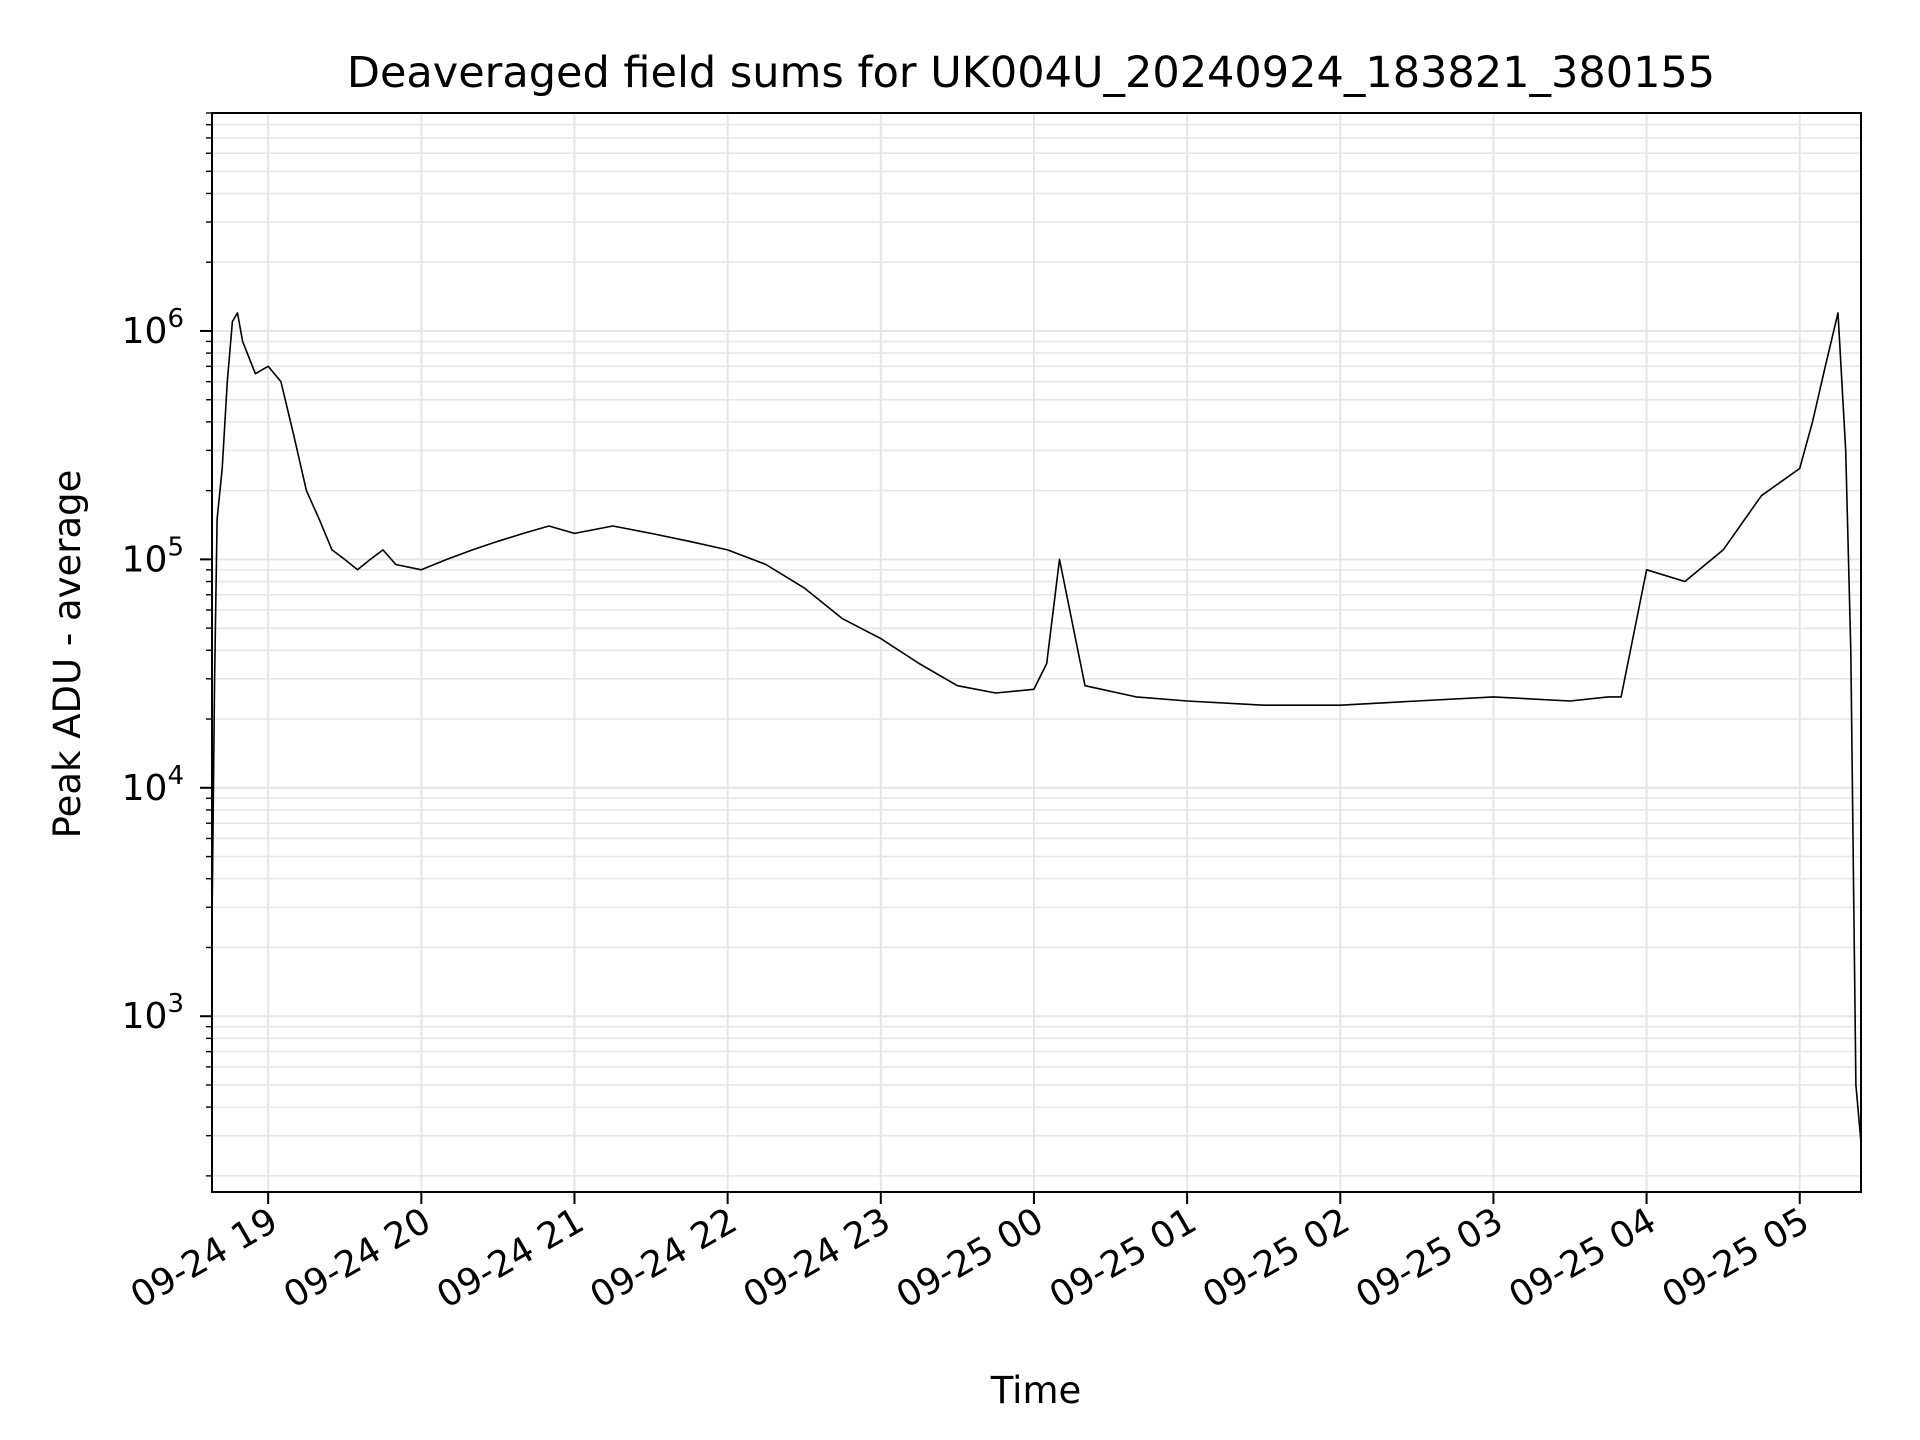 Image resolution: width=1920 pixels, height=1440 pixels. What do you see at coordinates (167, 644) in the screenshot?
I see `y-axis: 10³ 10⁴ 10⁵ 10⁶` at bounding box center [167, 644].